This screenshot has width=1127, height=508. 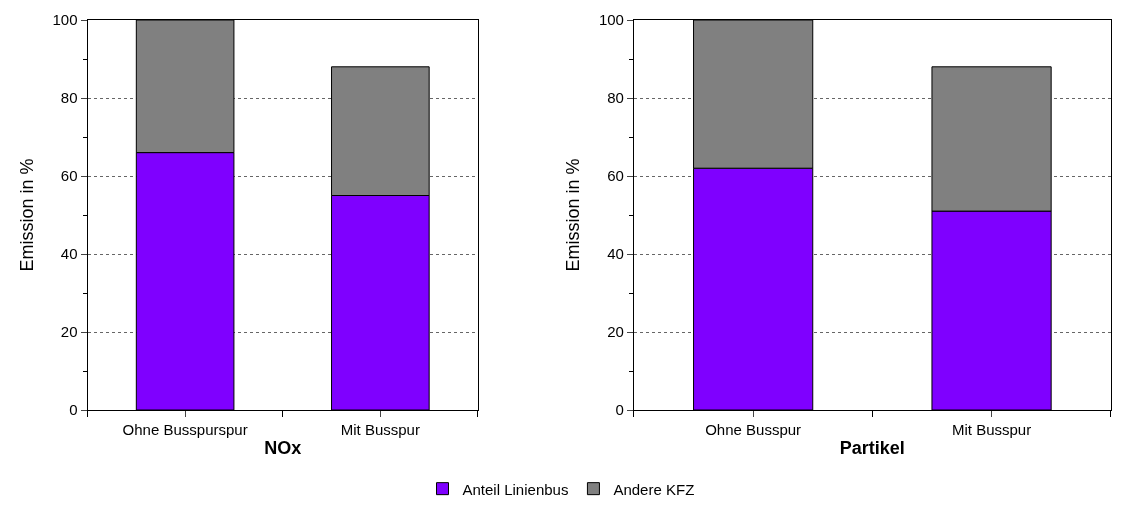 I want to click on x-axis-title: NOx, so click(x=283, y=448).